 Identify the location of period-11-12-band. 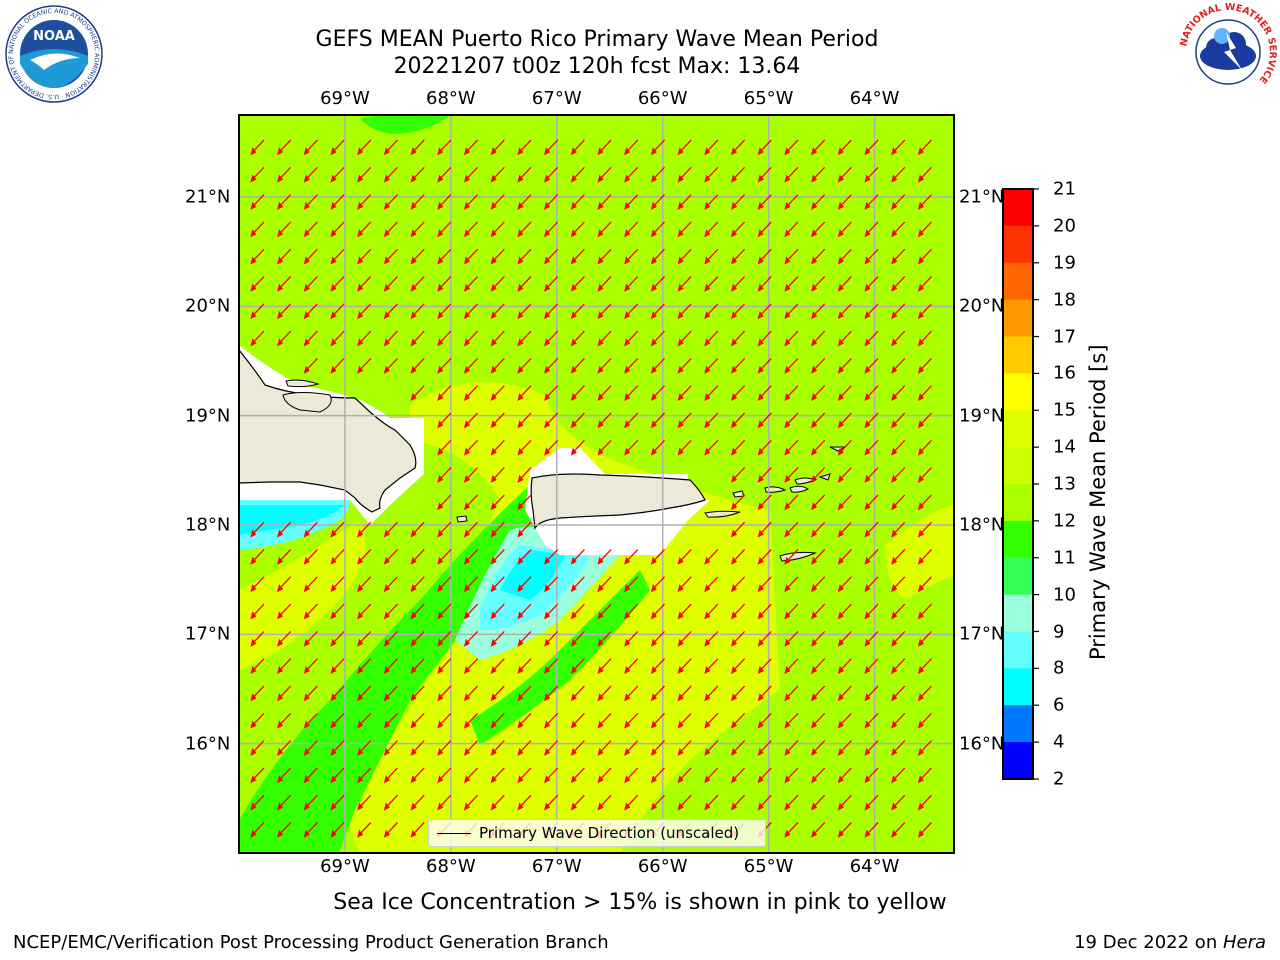
(399, 669).